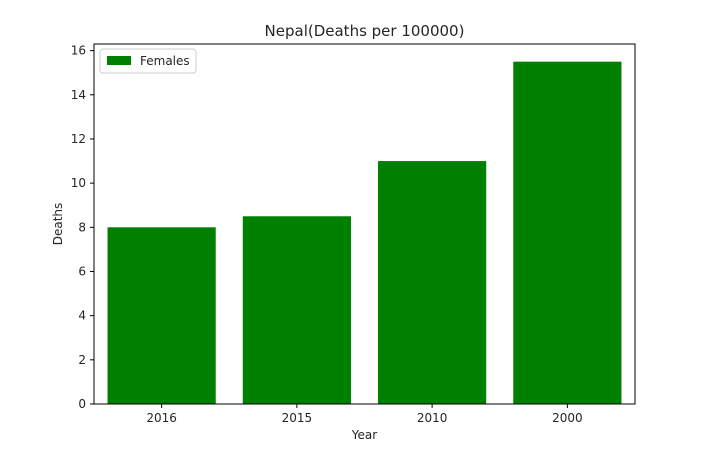 Image resolution: width=701 pixels, height=456 pixels. I want to click on x-axis-title: Year, so click(364, 435).